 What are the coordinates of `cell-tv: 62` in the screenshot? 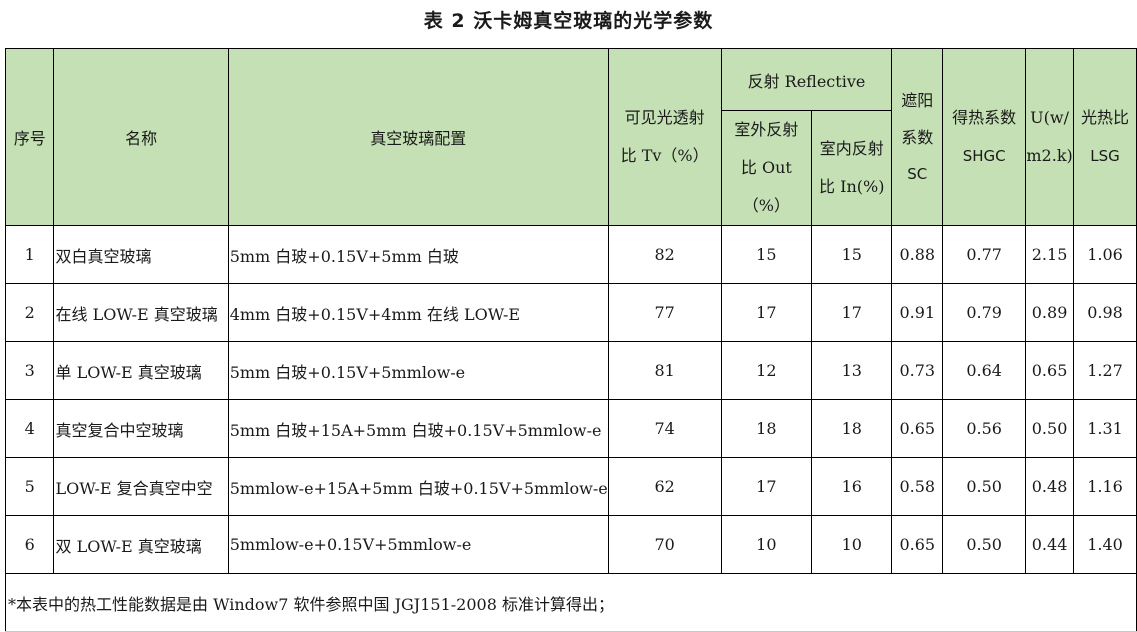 It's located at (664, 486).